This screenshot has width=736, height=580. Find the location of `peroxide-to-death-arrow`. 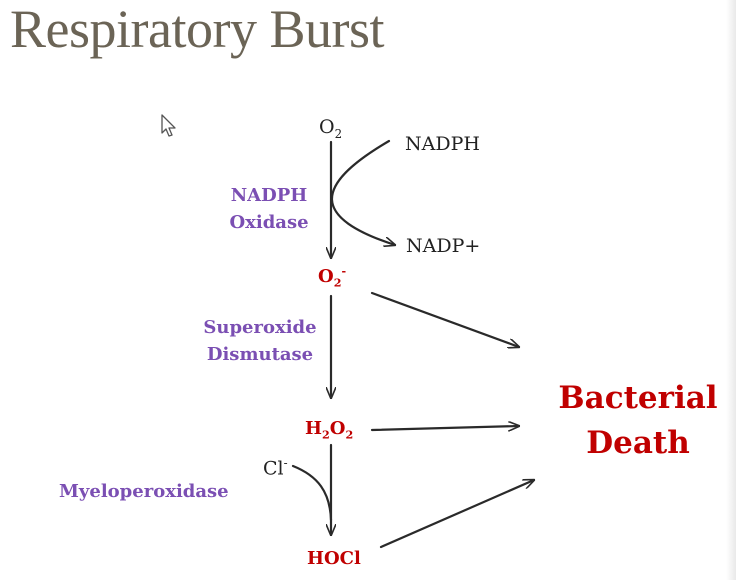

peroxide-to-death-arrow is located at coordinates (444, 428).